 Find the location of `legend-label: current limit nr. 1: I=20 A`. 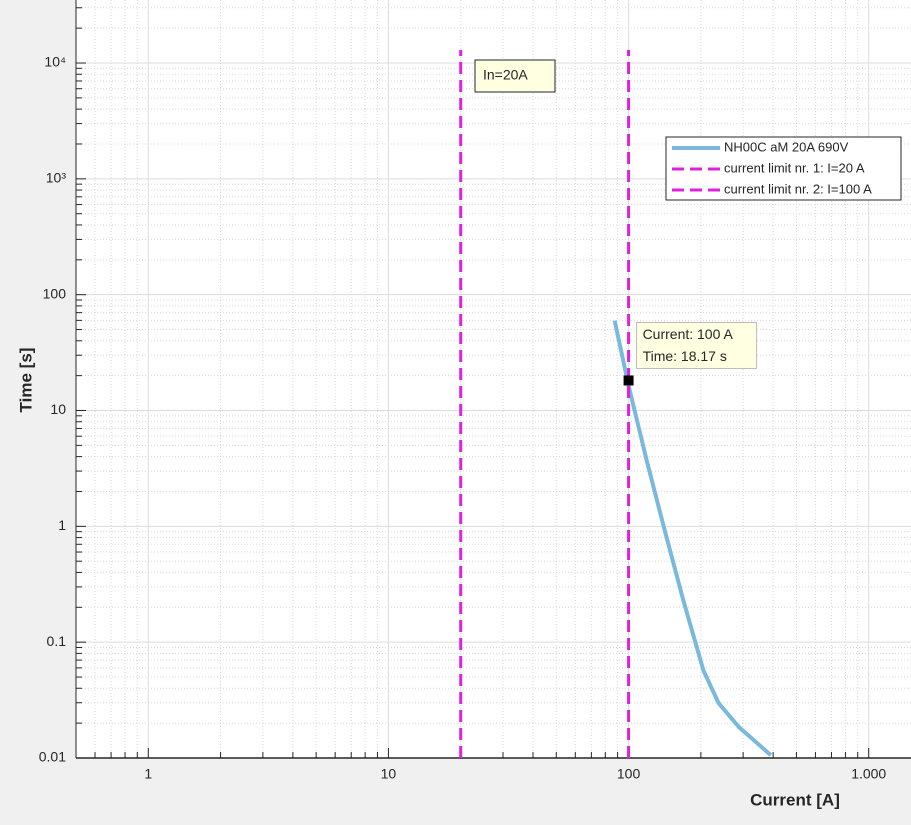

legend-label: current limit nr. 1: I=20 A is located at coordinates (794, 167).